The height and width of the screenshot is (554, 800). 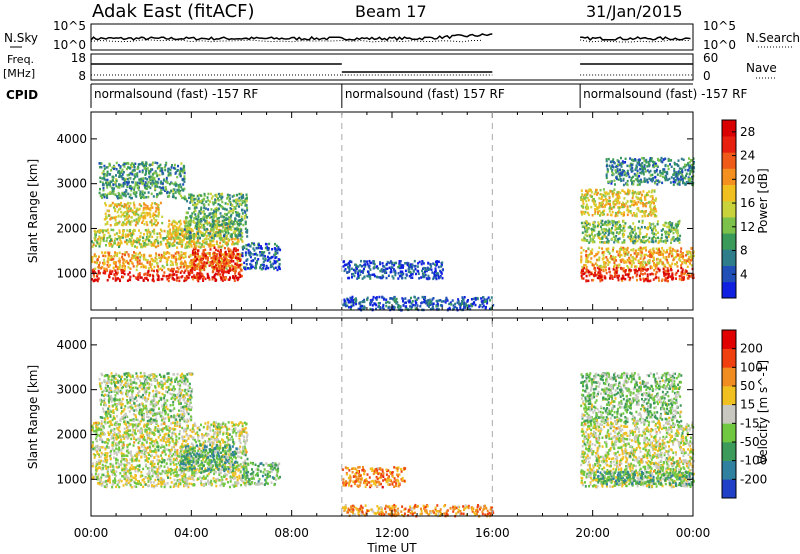 I want to click on date-title: 31/Jan/2015, so click(x=634, y=11).